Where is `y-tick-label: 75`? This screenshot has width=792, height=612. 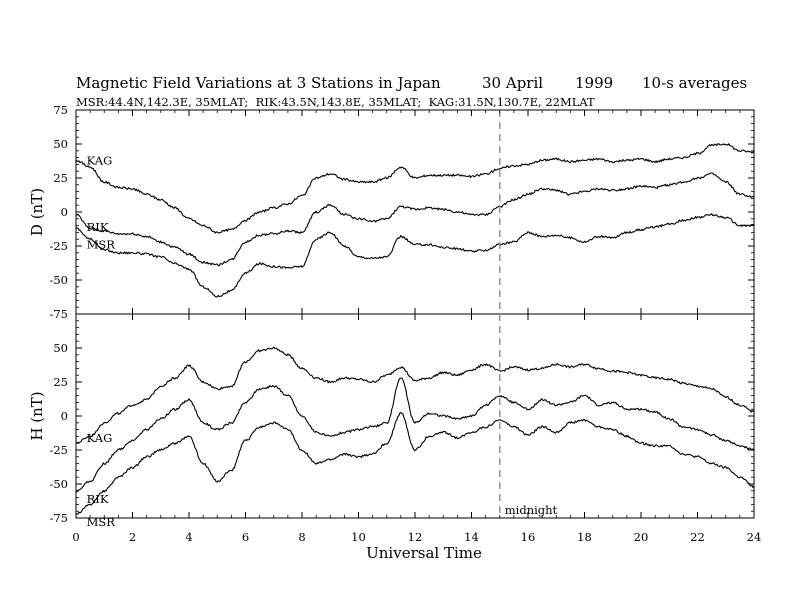 y-tick-label: 75 is located at coordinates (60, 110).